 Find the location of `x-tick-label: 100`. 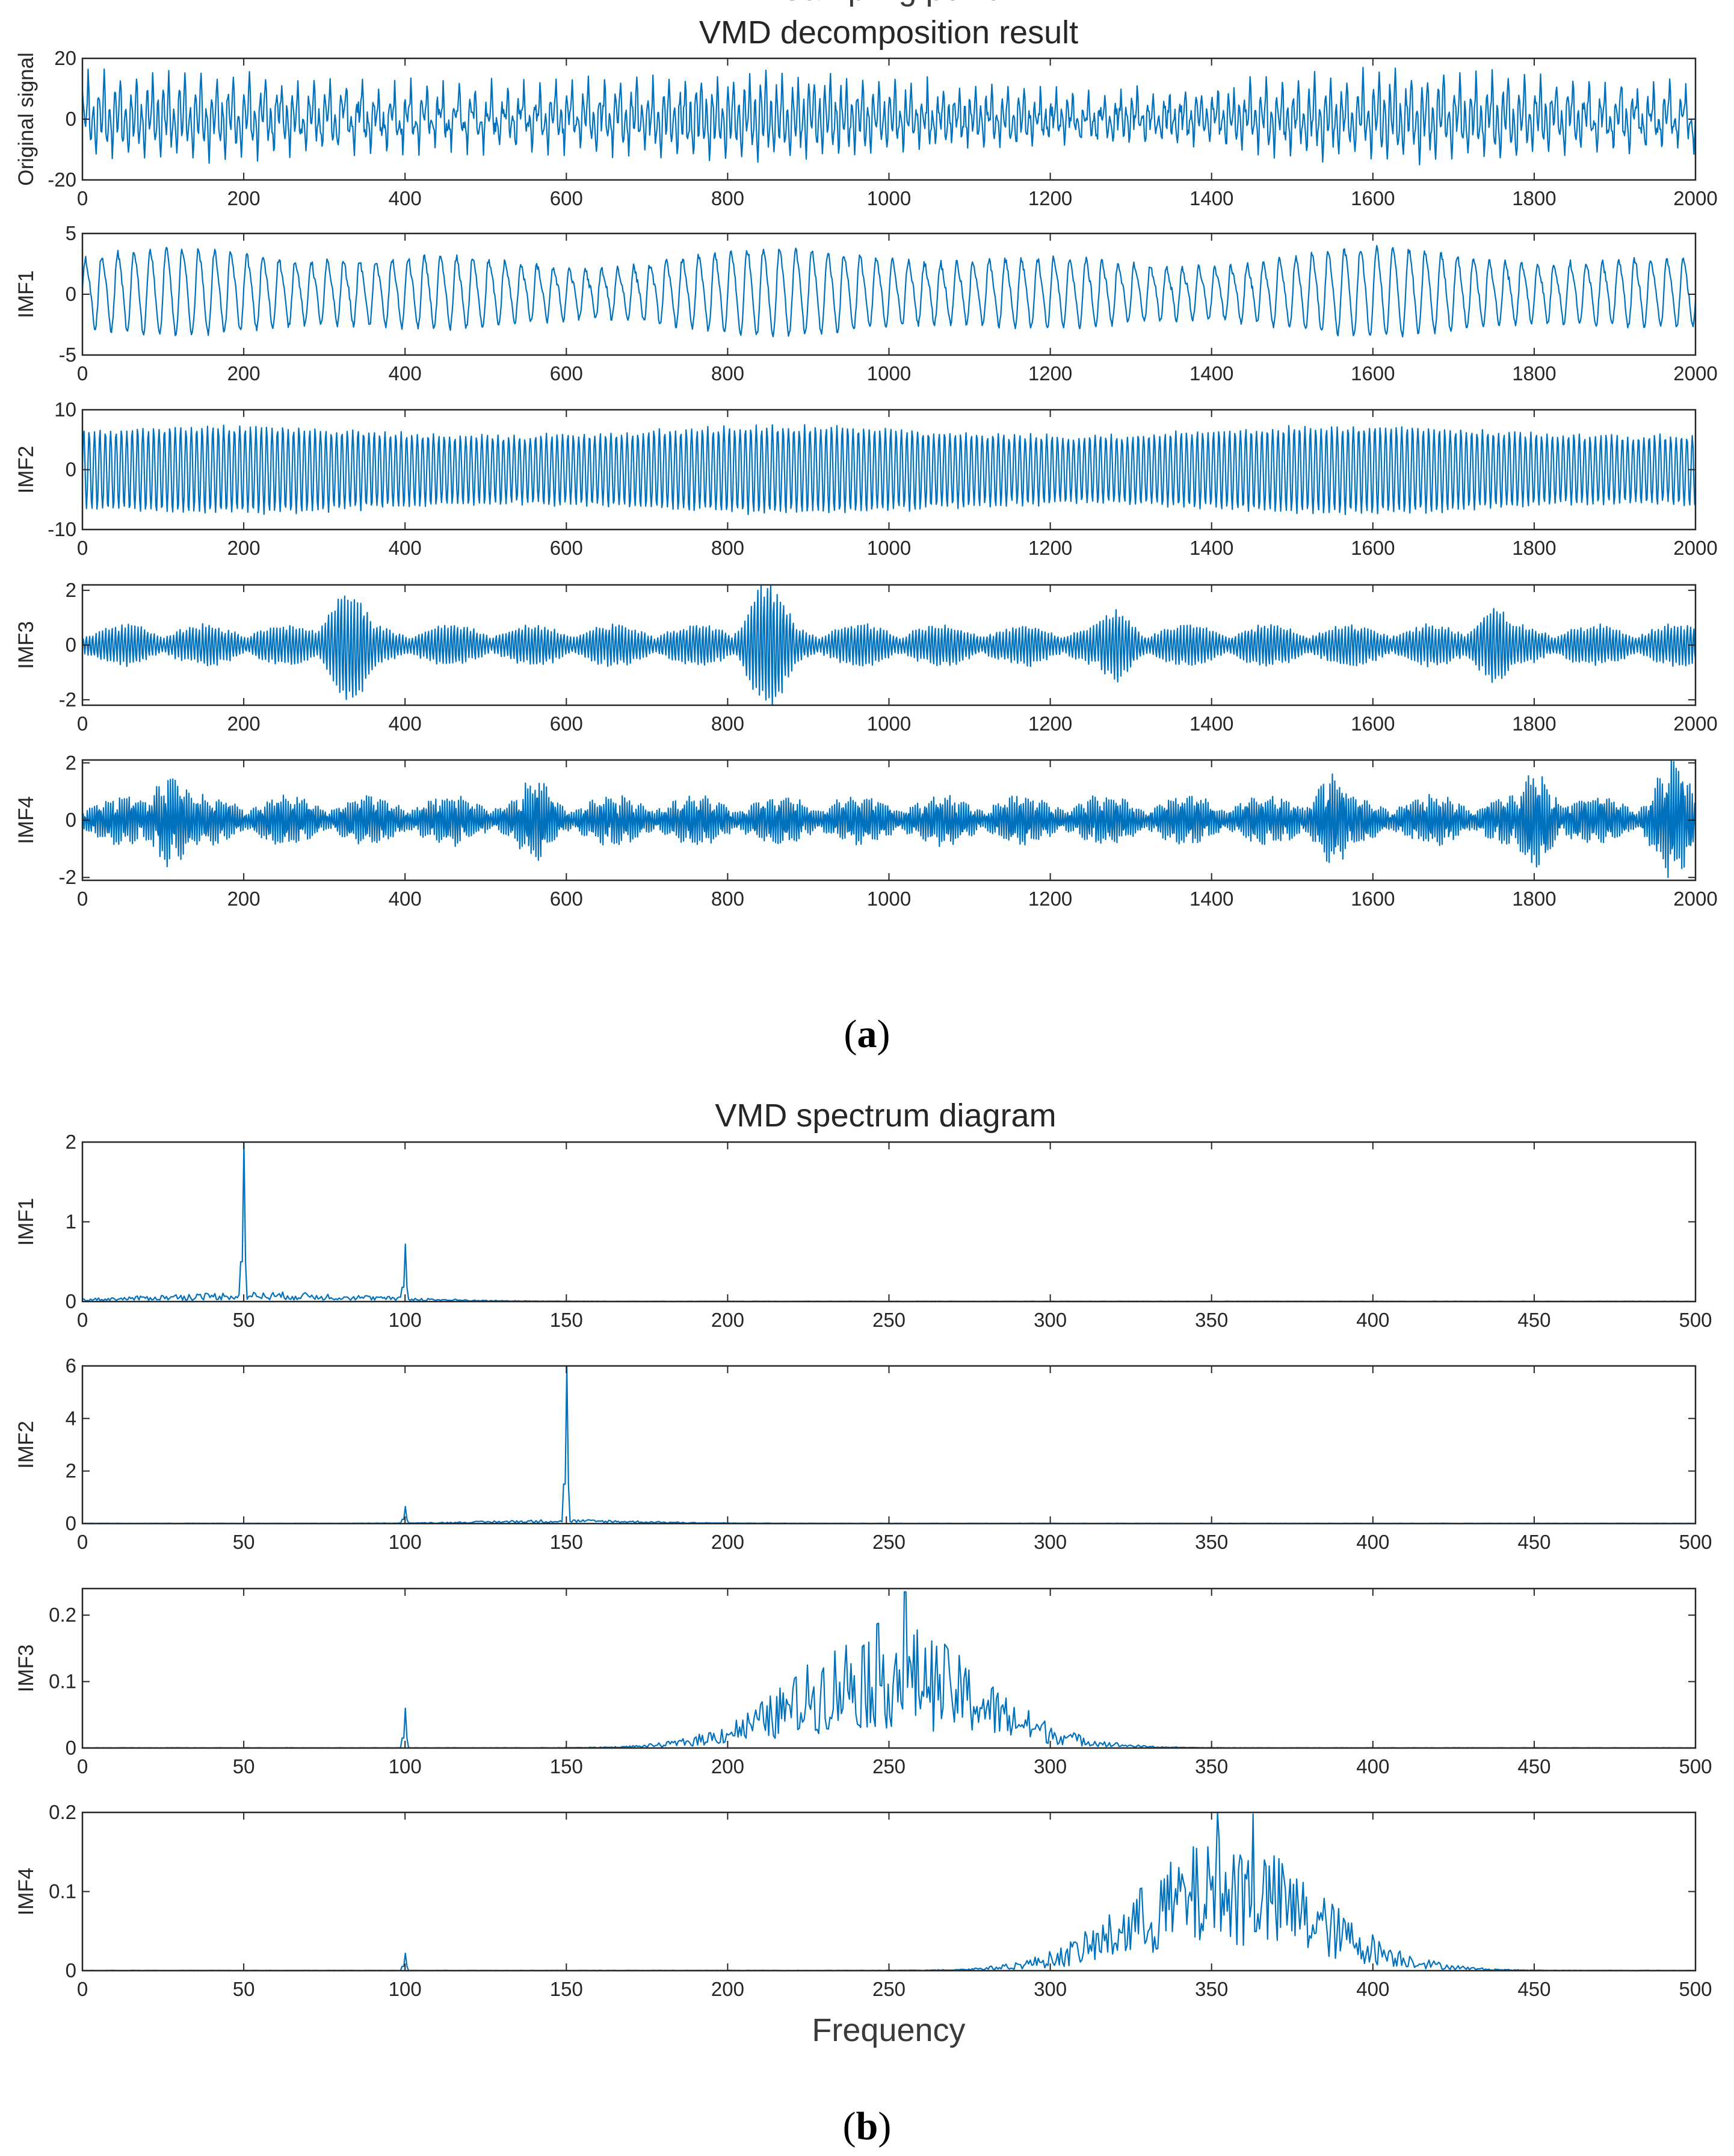

x-tick-label: 100 is located at coordinates (406, 1542).